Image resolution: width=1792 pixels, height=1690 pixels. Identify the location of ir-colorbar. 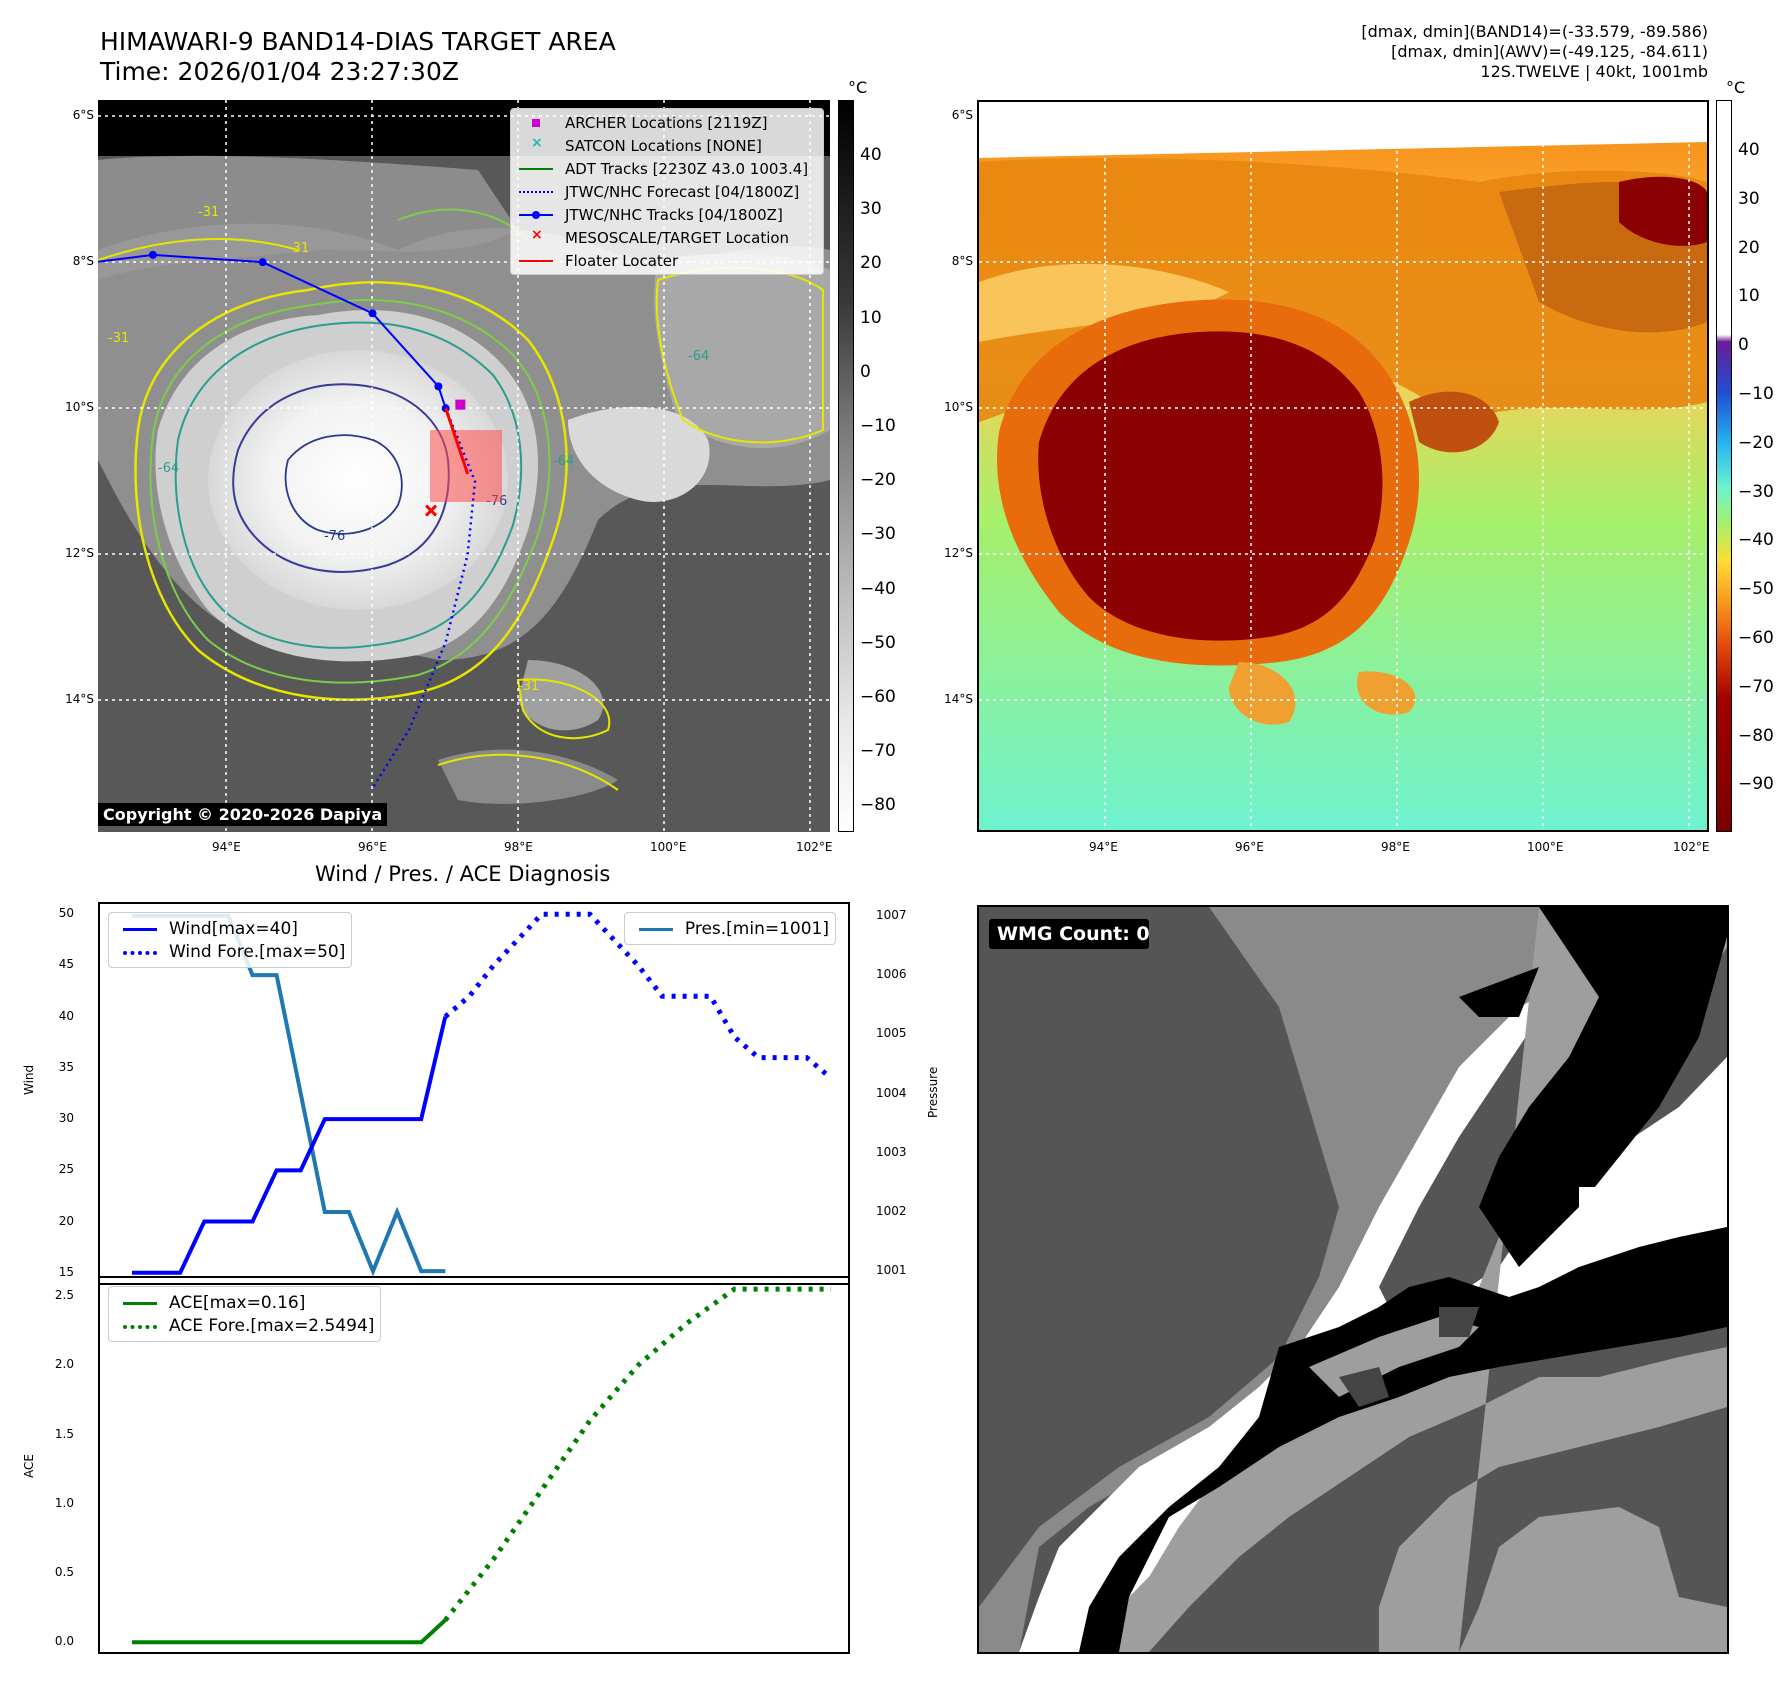
(846, 466).